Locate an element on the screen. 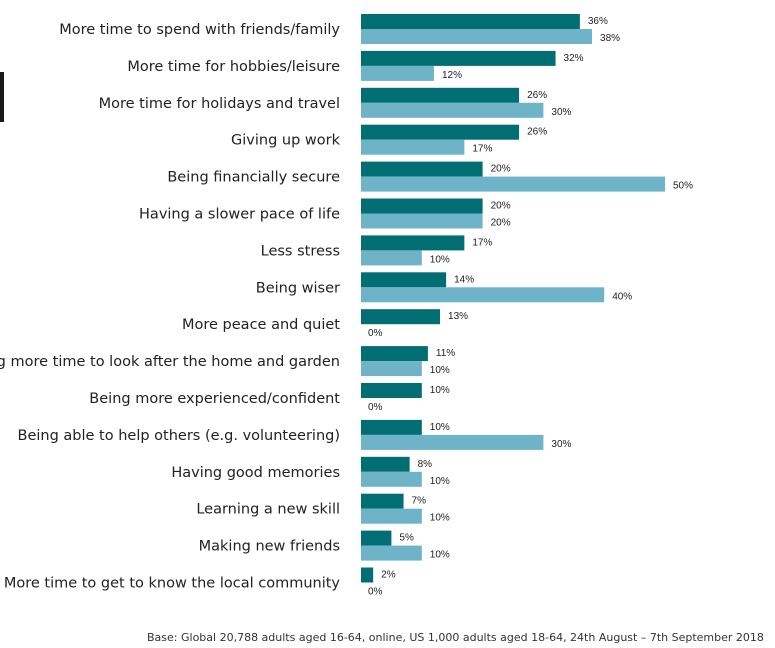 The height and width of the screenshot is (648, 775). category-label: Being wiser is located at coordinates (298, 288).